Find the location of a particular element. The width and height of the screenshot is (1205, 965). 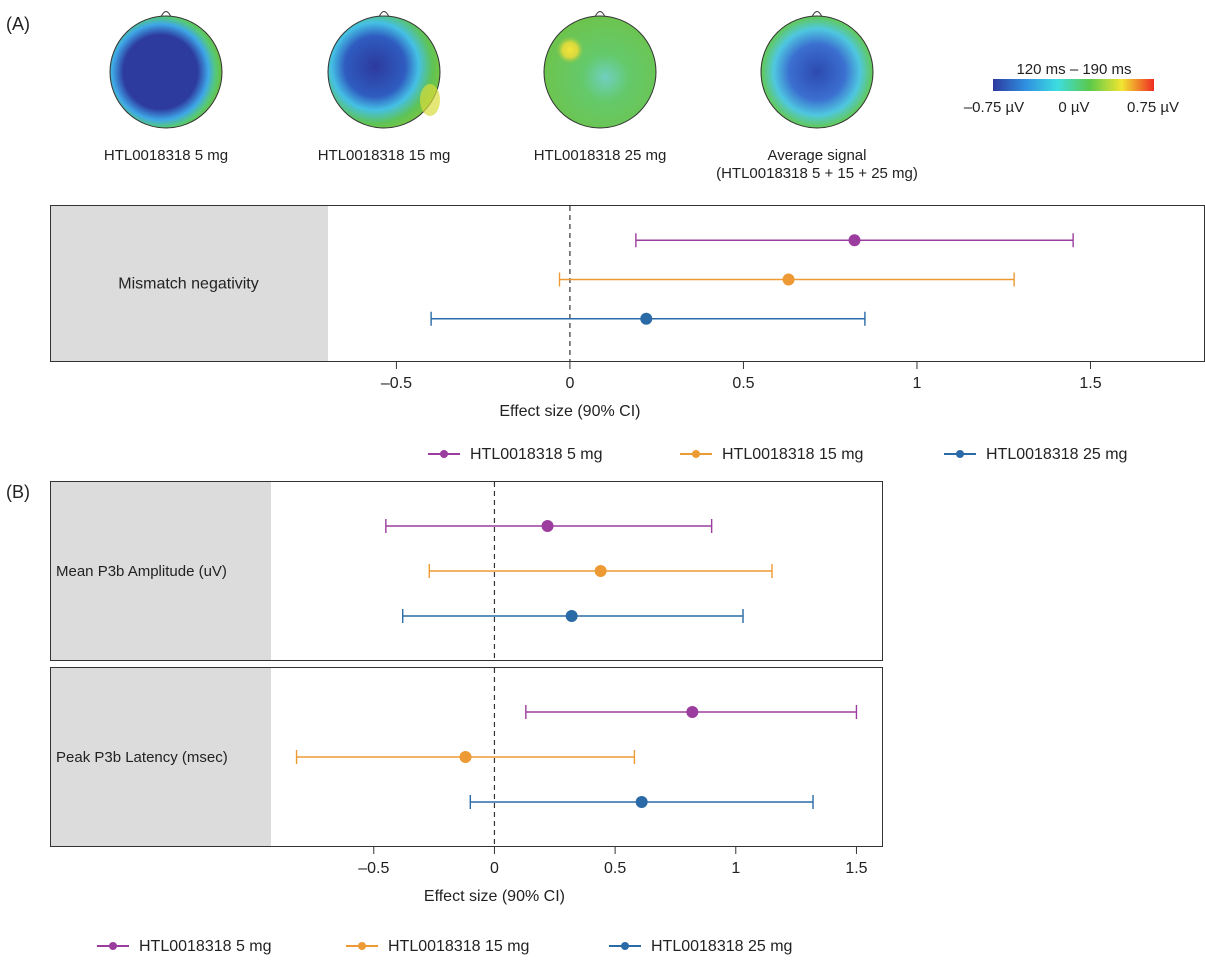

panel-b-label: (B) is located at coordinates (18, 492).